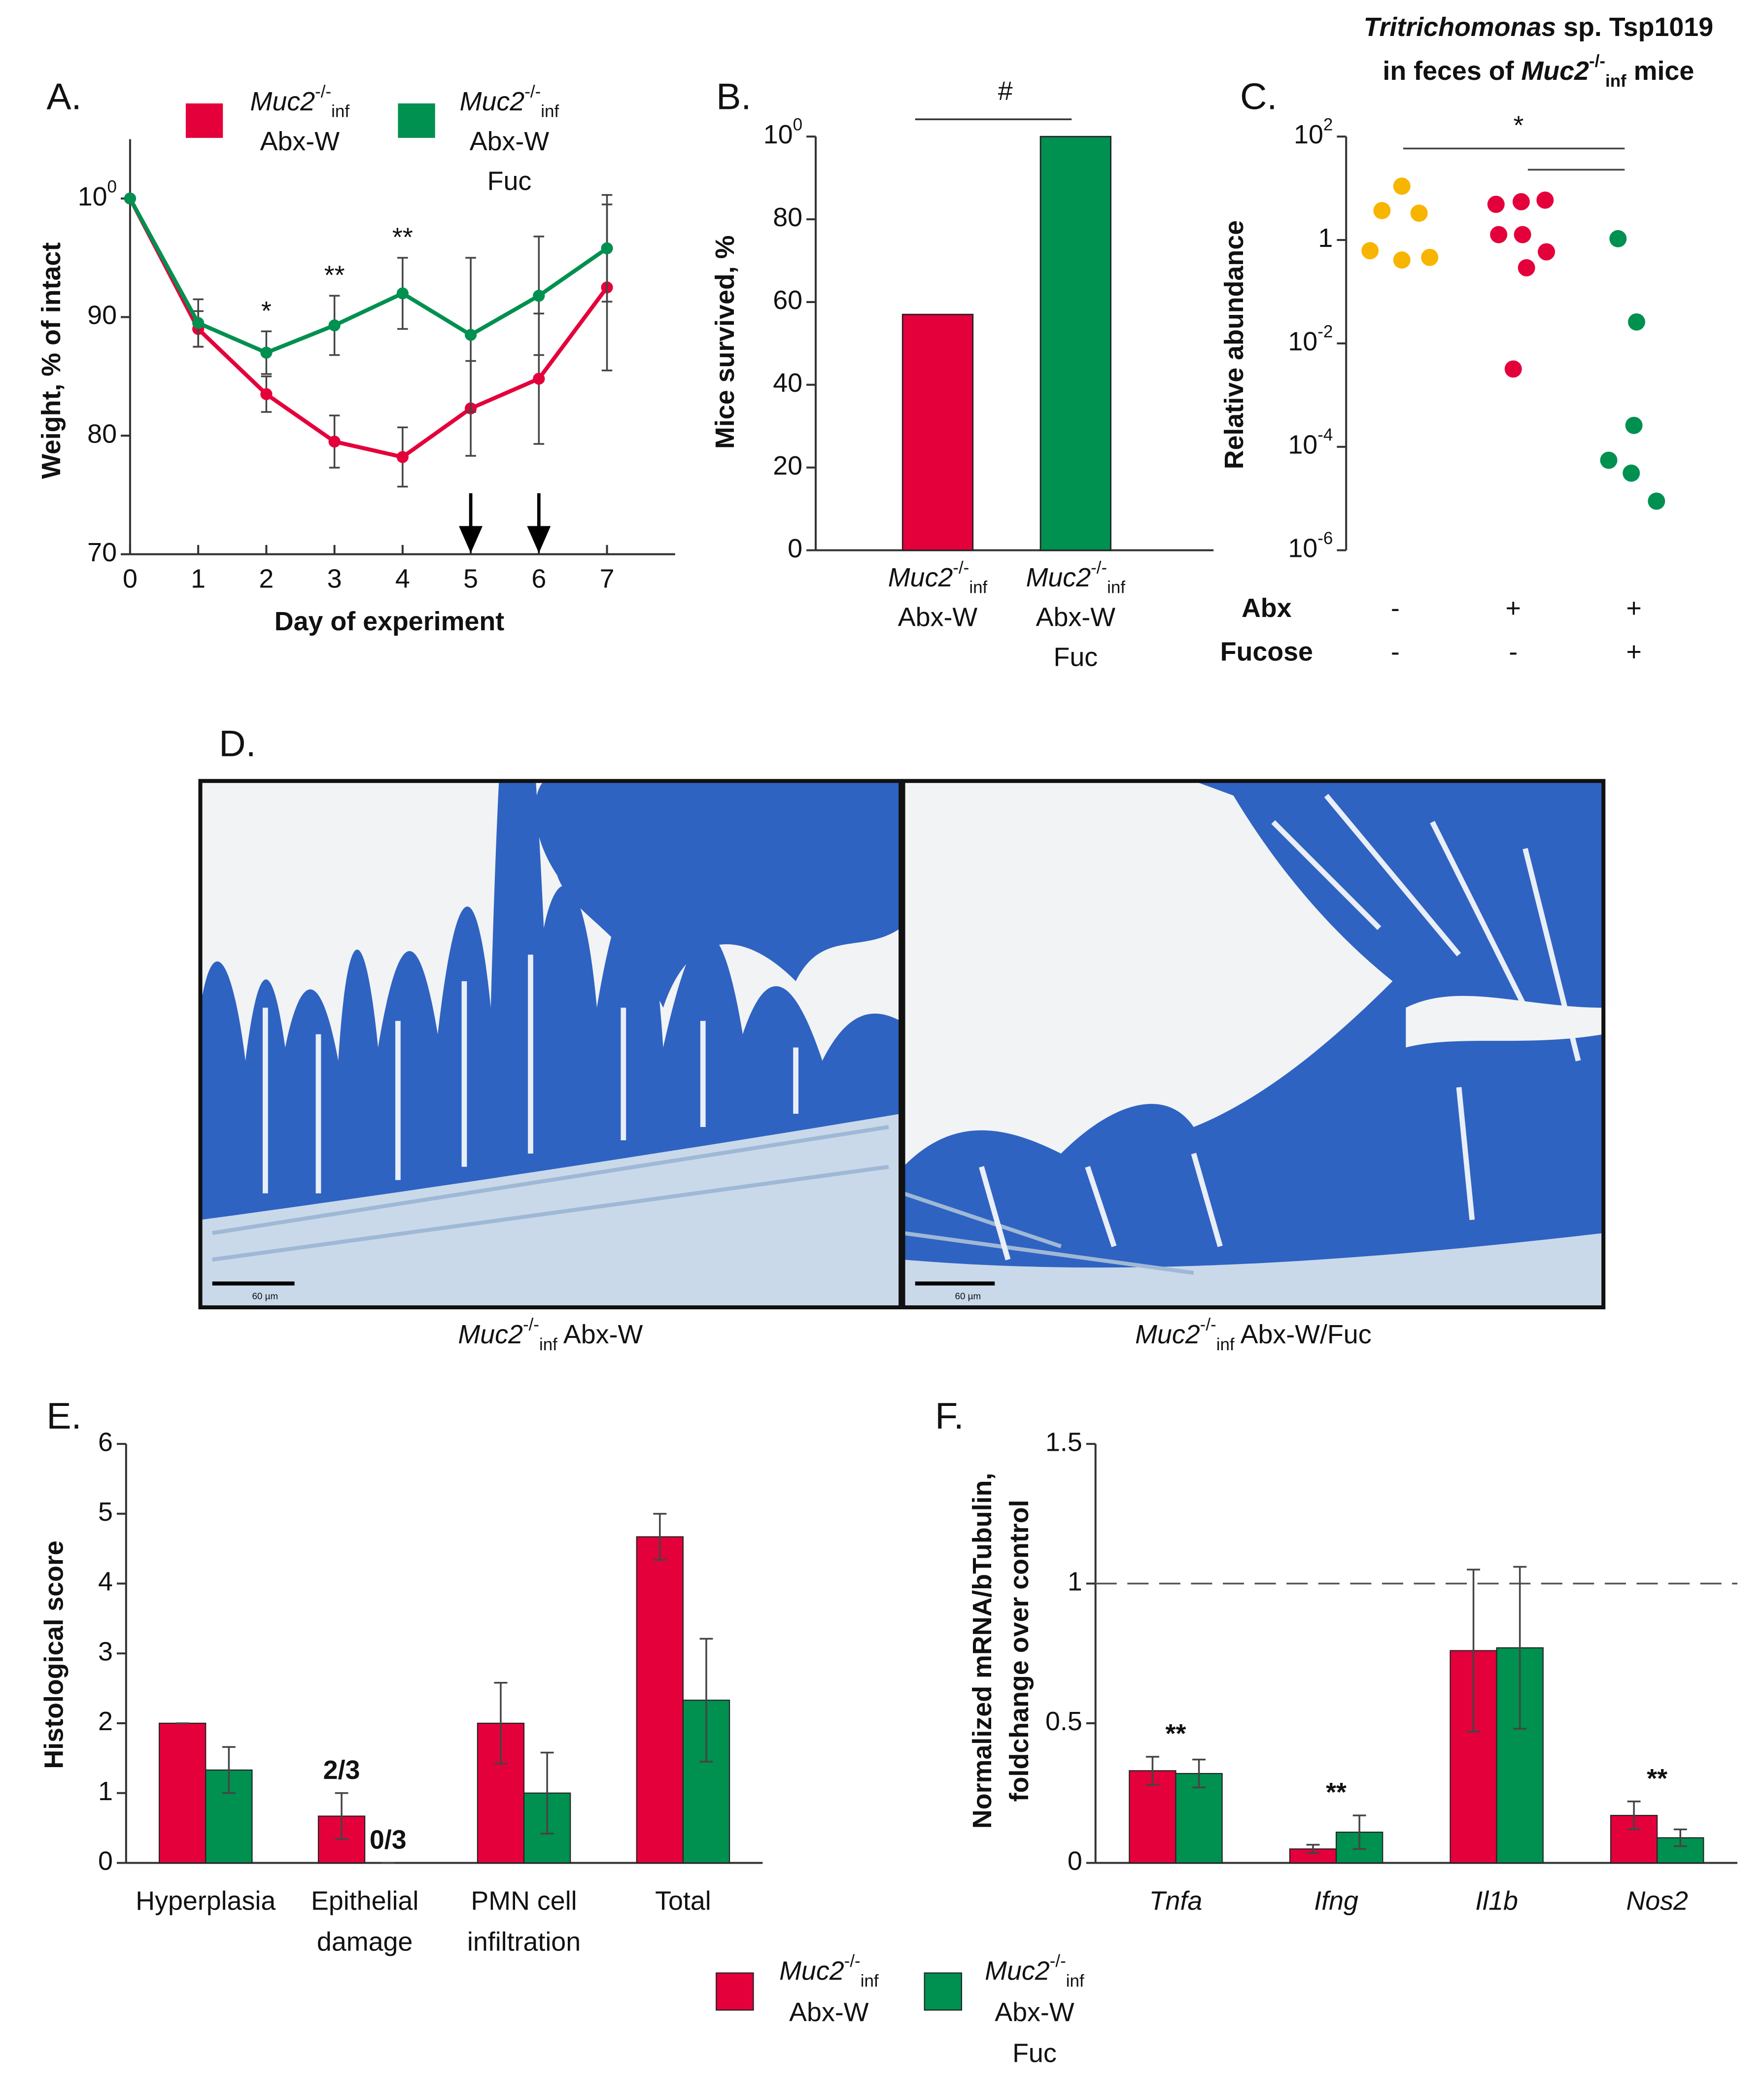 The height and width of the screenshot is (2083, 1764). I want to click on x-tick-label: 4, so click(402, 579).